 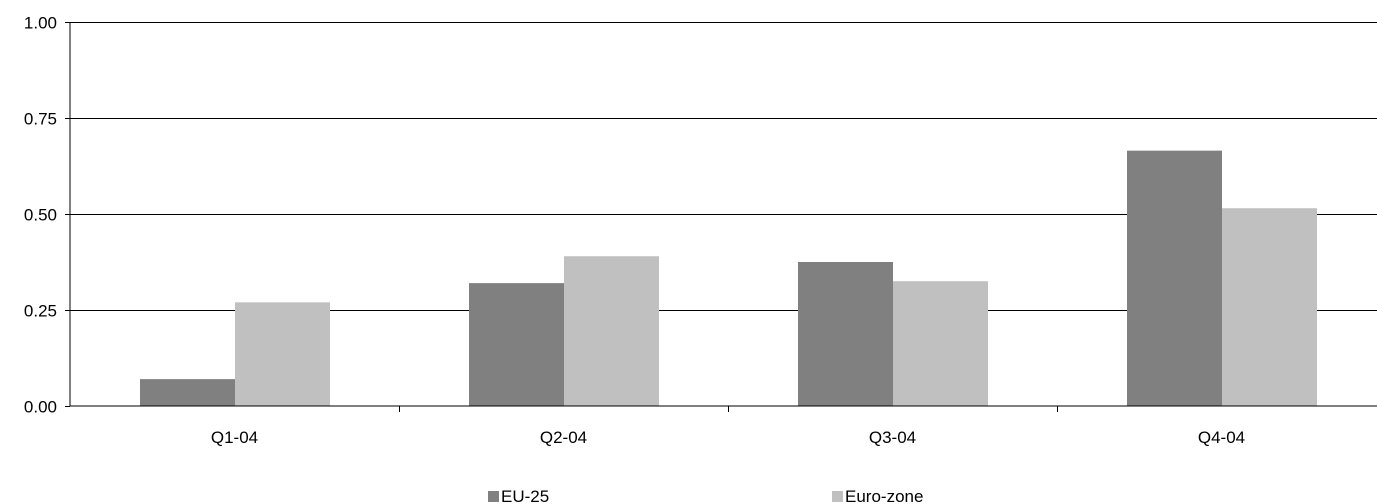 I want to click on legend: EU-25 Euro-zone, so click(x=705, y=495).